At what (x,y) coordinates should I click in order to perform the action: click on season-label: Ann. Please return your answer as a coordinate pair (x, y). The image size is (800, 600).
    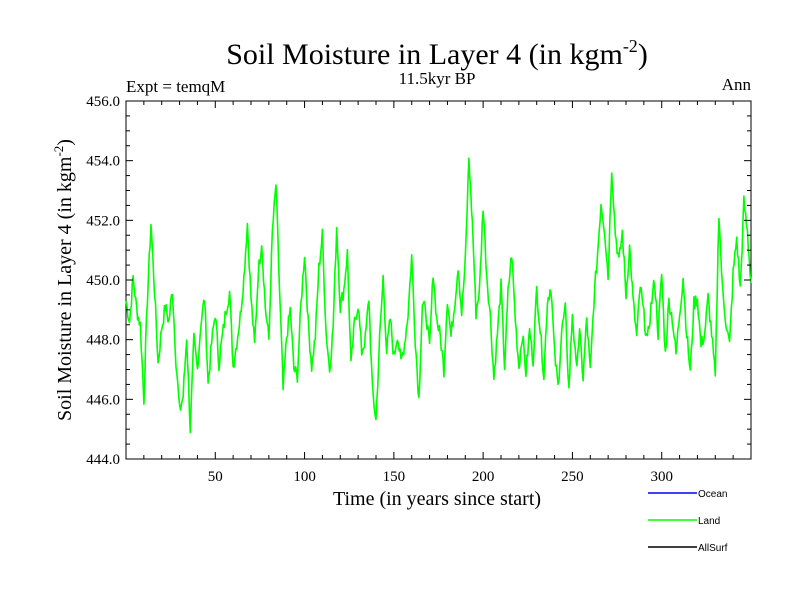
    Looking at the image, I should click on (737, 84).